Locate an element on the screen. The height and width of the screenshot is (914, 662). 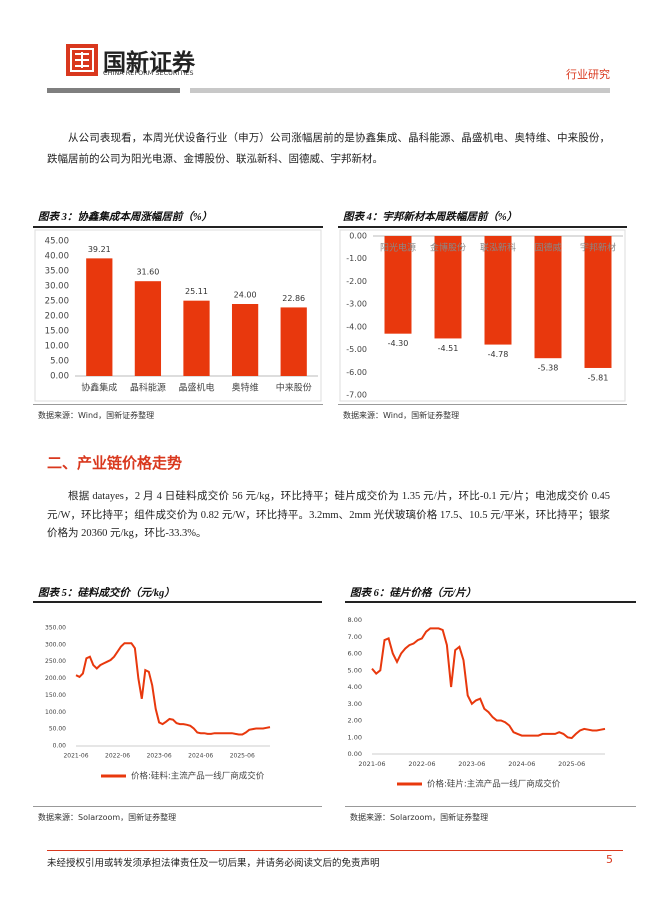
section-heading: 二、产业链价格走势 is located at coordinates (115, 463).